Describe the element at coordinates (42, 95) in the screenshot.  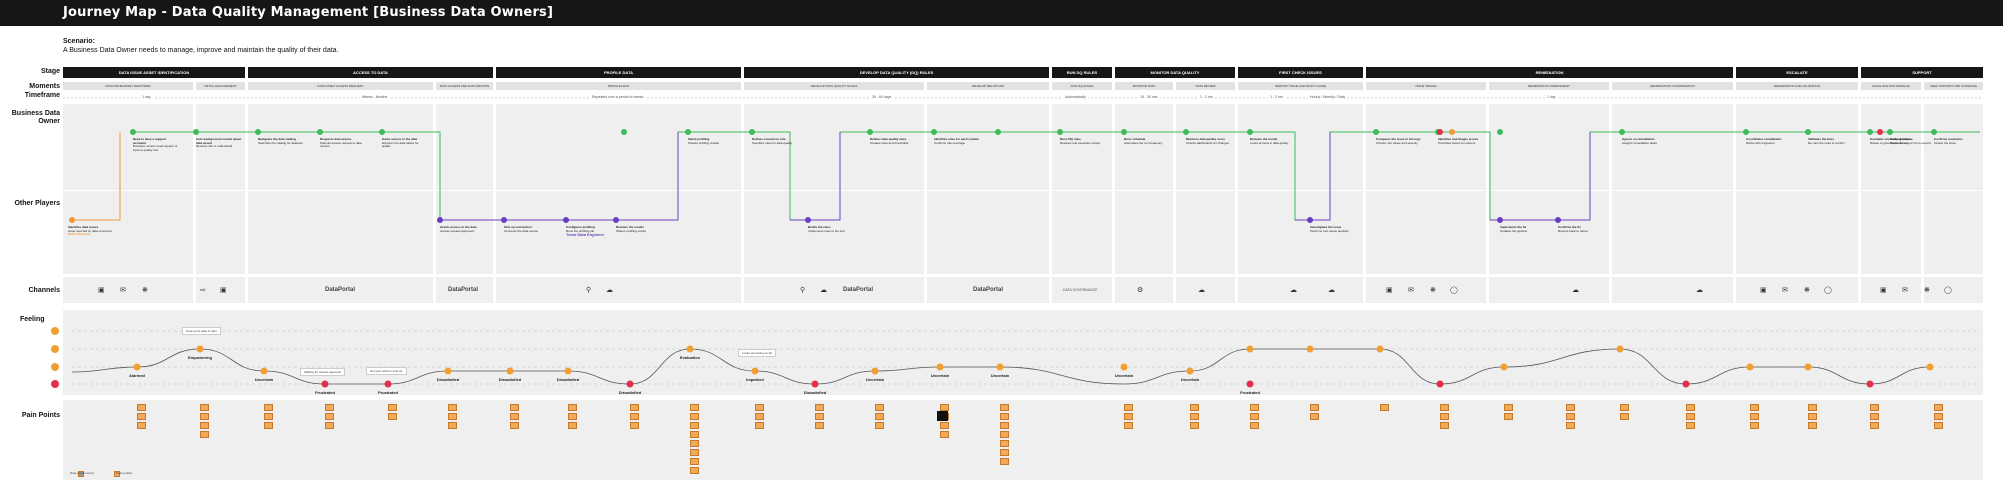
I see `row-label-timeframe: Timeframe` at that location.